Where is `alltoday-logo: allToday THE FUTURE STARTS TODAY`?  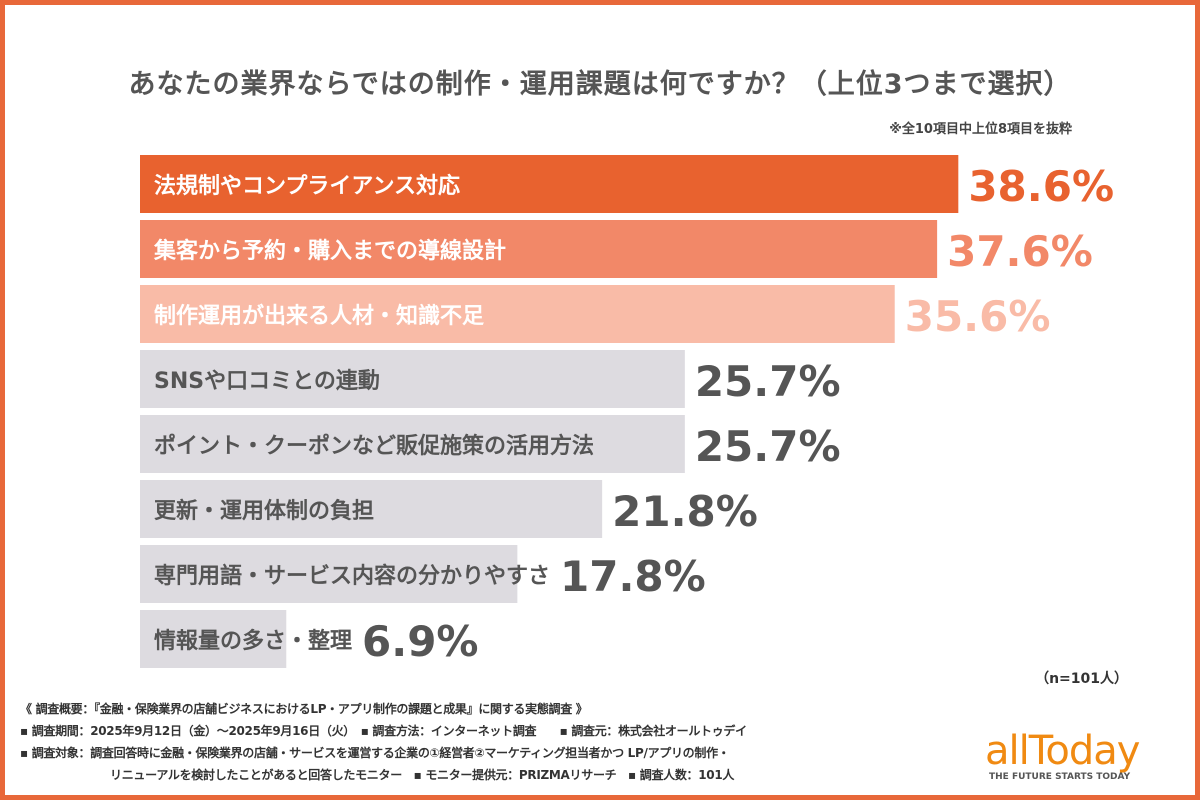 alltoday-logo: allToday THE FUTURE STARTS TODAY is located at coordinates (1085, 756).